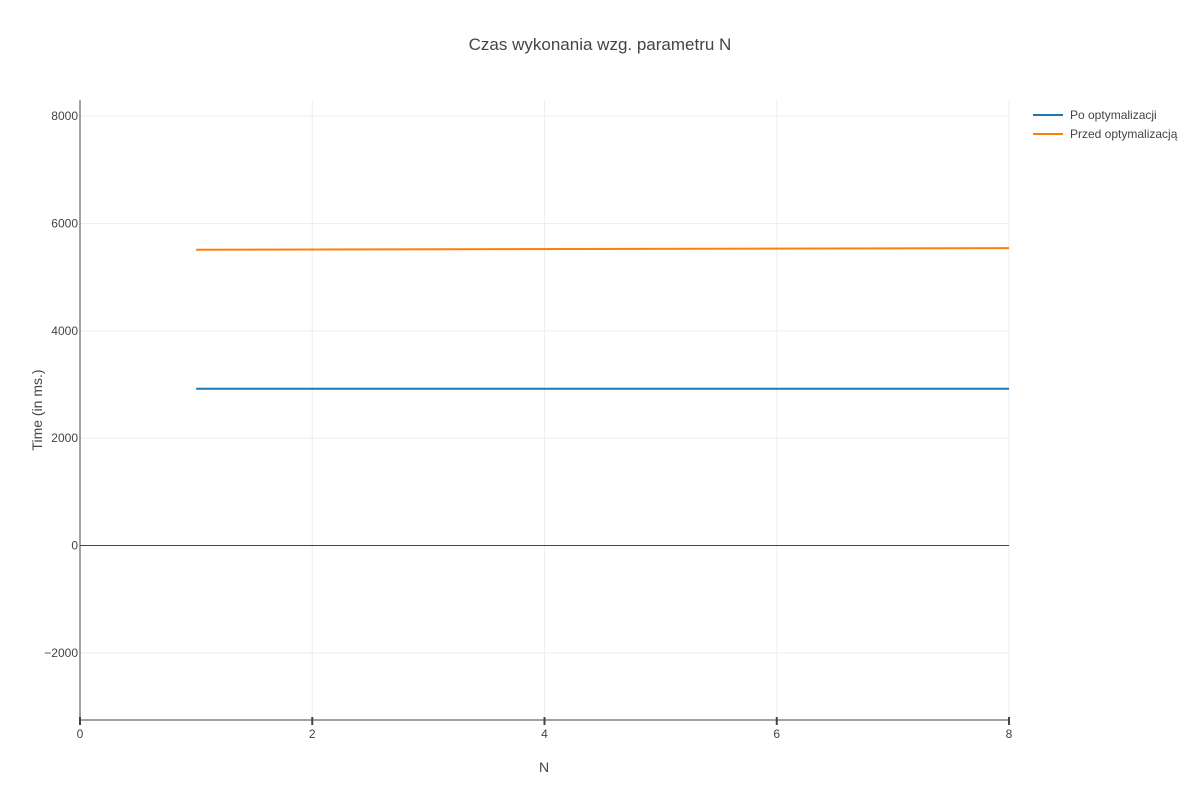 The width and height of the screenshot is (1200, 805). I want to click on x-axis-label: N, so click(544, 767).